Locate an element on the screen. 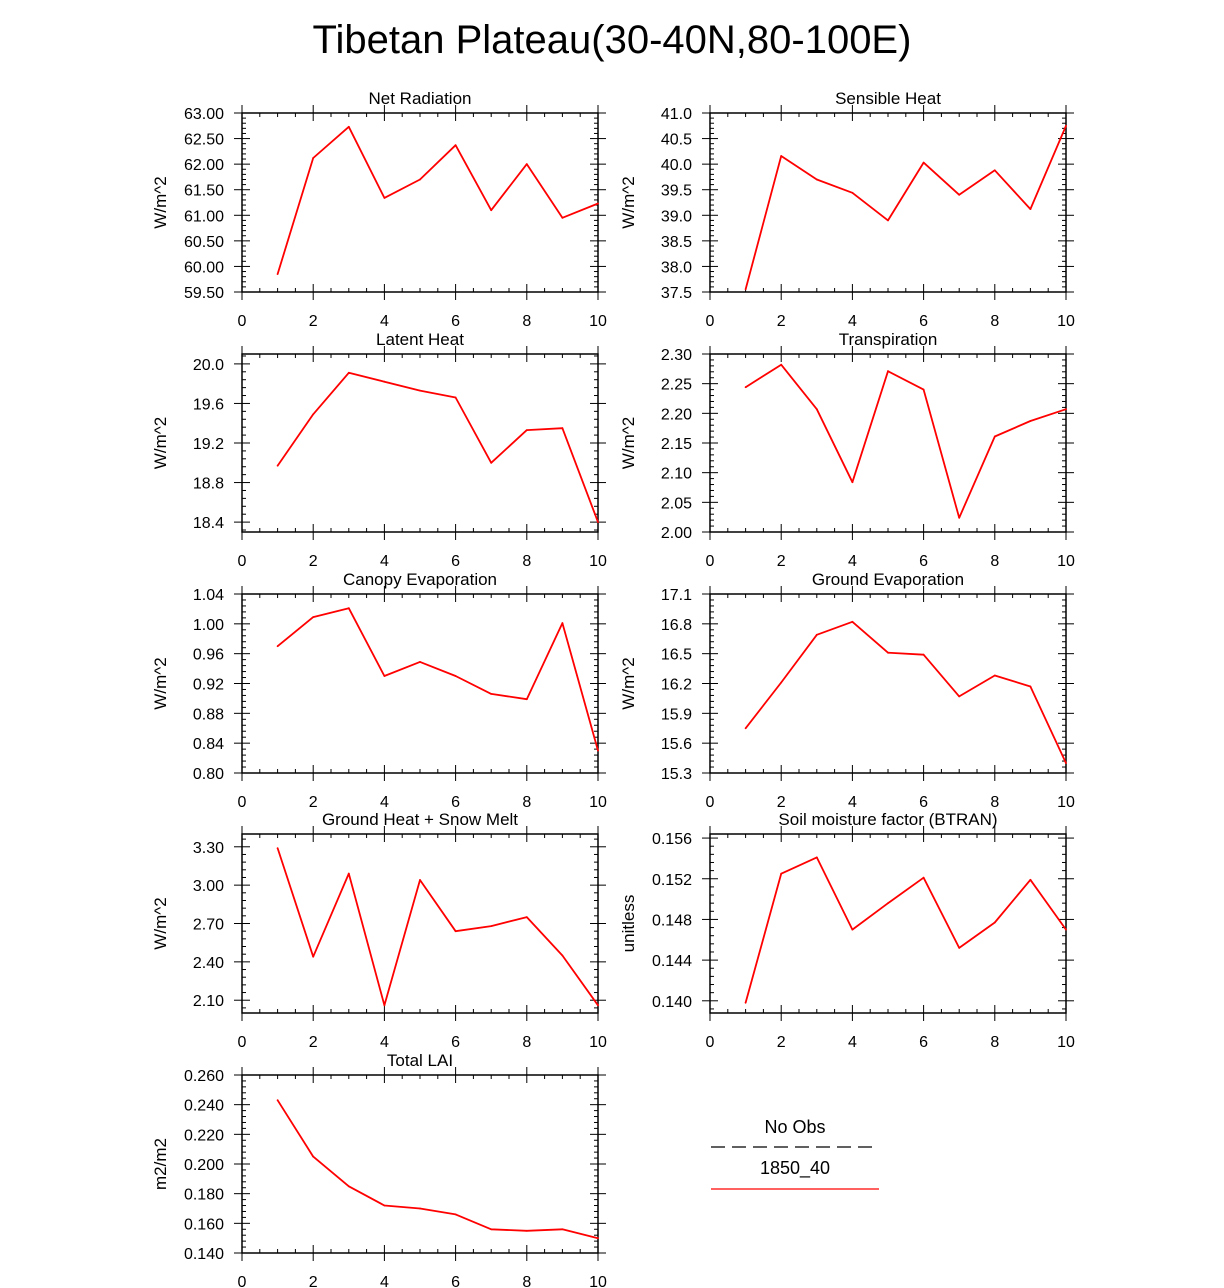 The width and height of the screenshot is (1224, 1288). chart-title: Ground Heat + Snow Melt is located at coordinates (420, 819).